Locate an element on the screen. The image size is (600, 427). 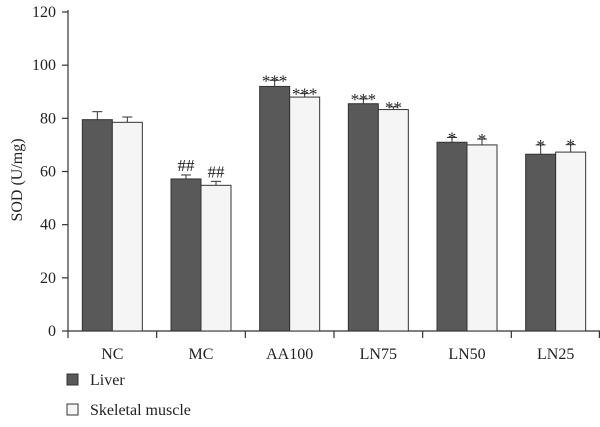
x-category-label: MC is located at coordinates (201, 354).